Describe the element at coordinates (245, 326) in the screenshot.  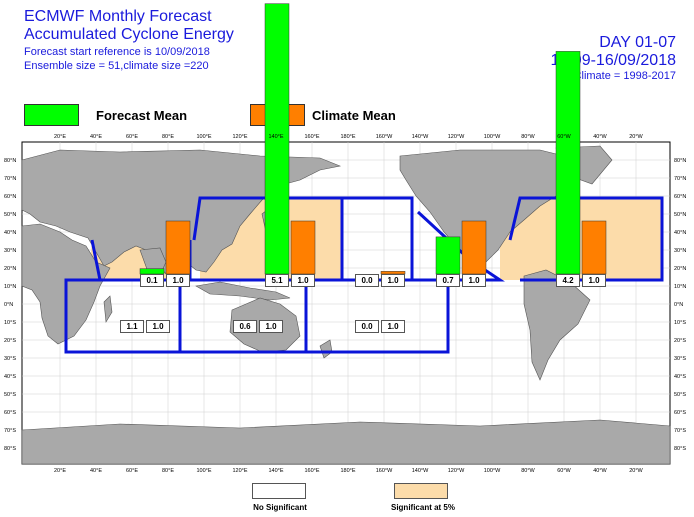
I see `forecast-value-australia: 0.6` at that location.